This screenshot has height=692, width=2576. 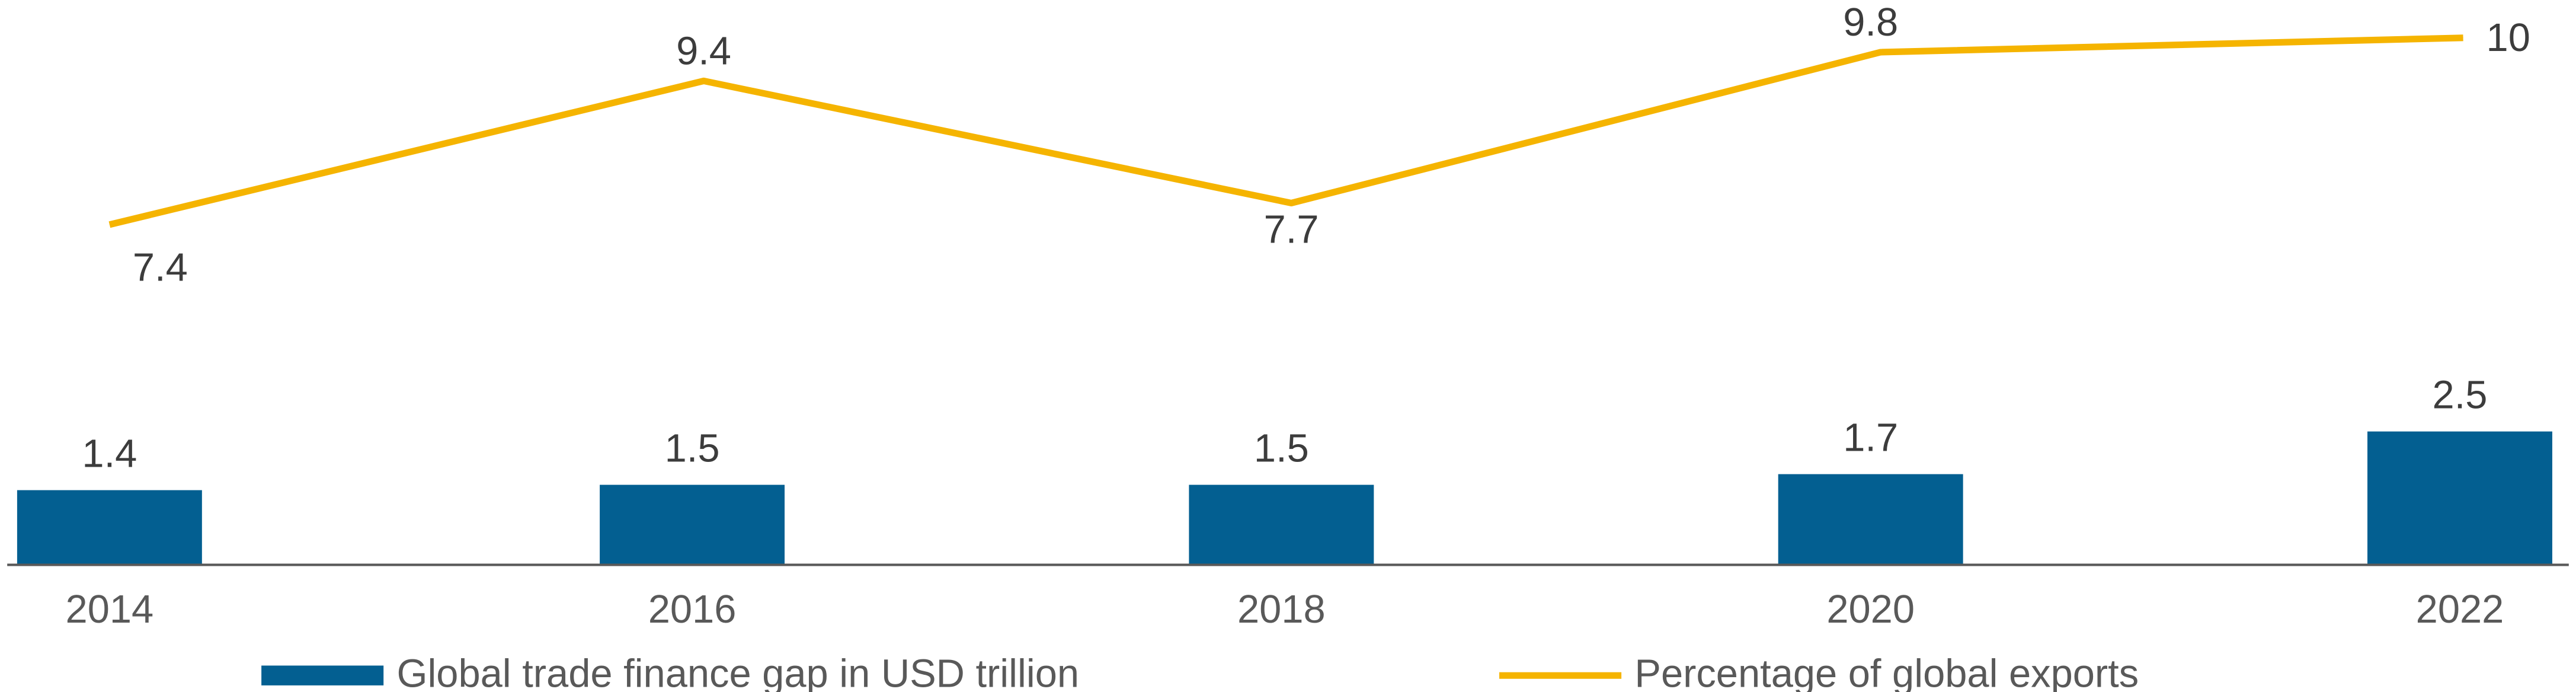 What do you see at coordinates (2459, 498) in the screenshot?
I see `bar-2022` at bounding box center [2459, 498].